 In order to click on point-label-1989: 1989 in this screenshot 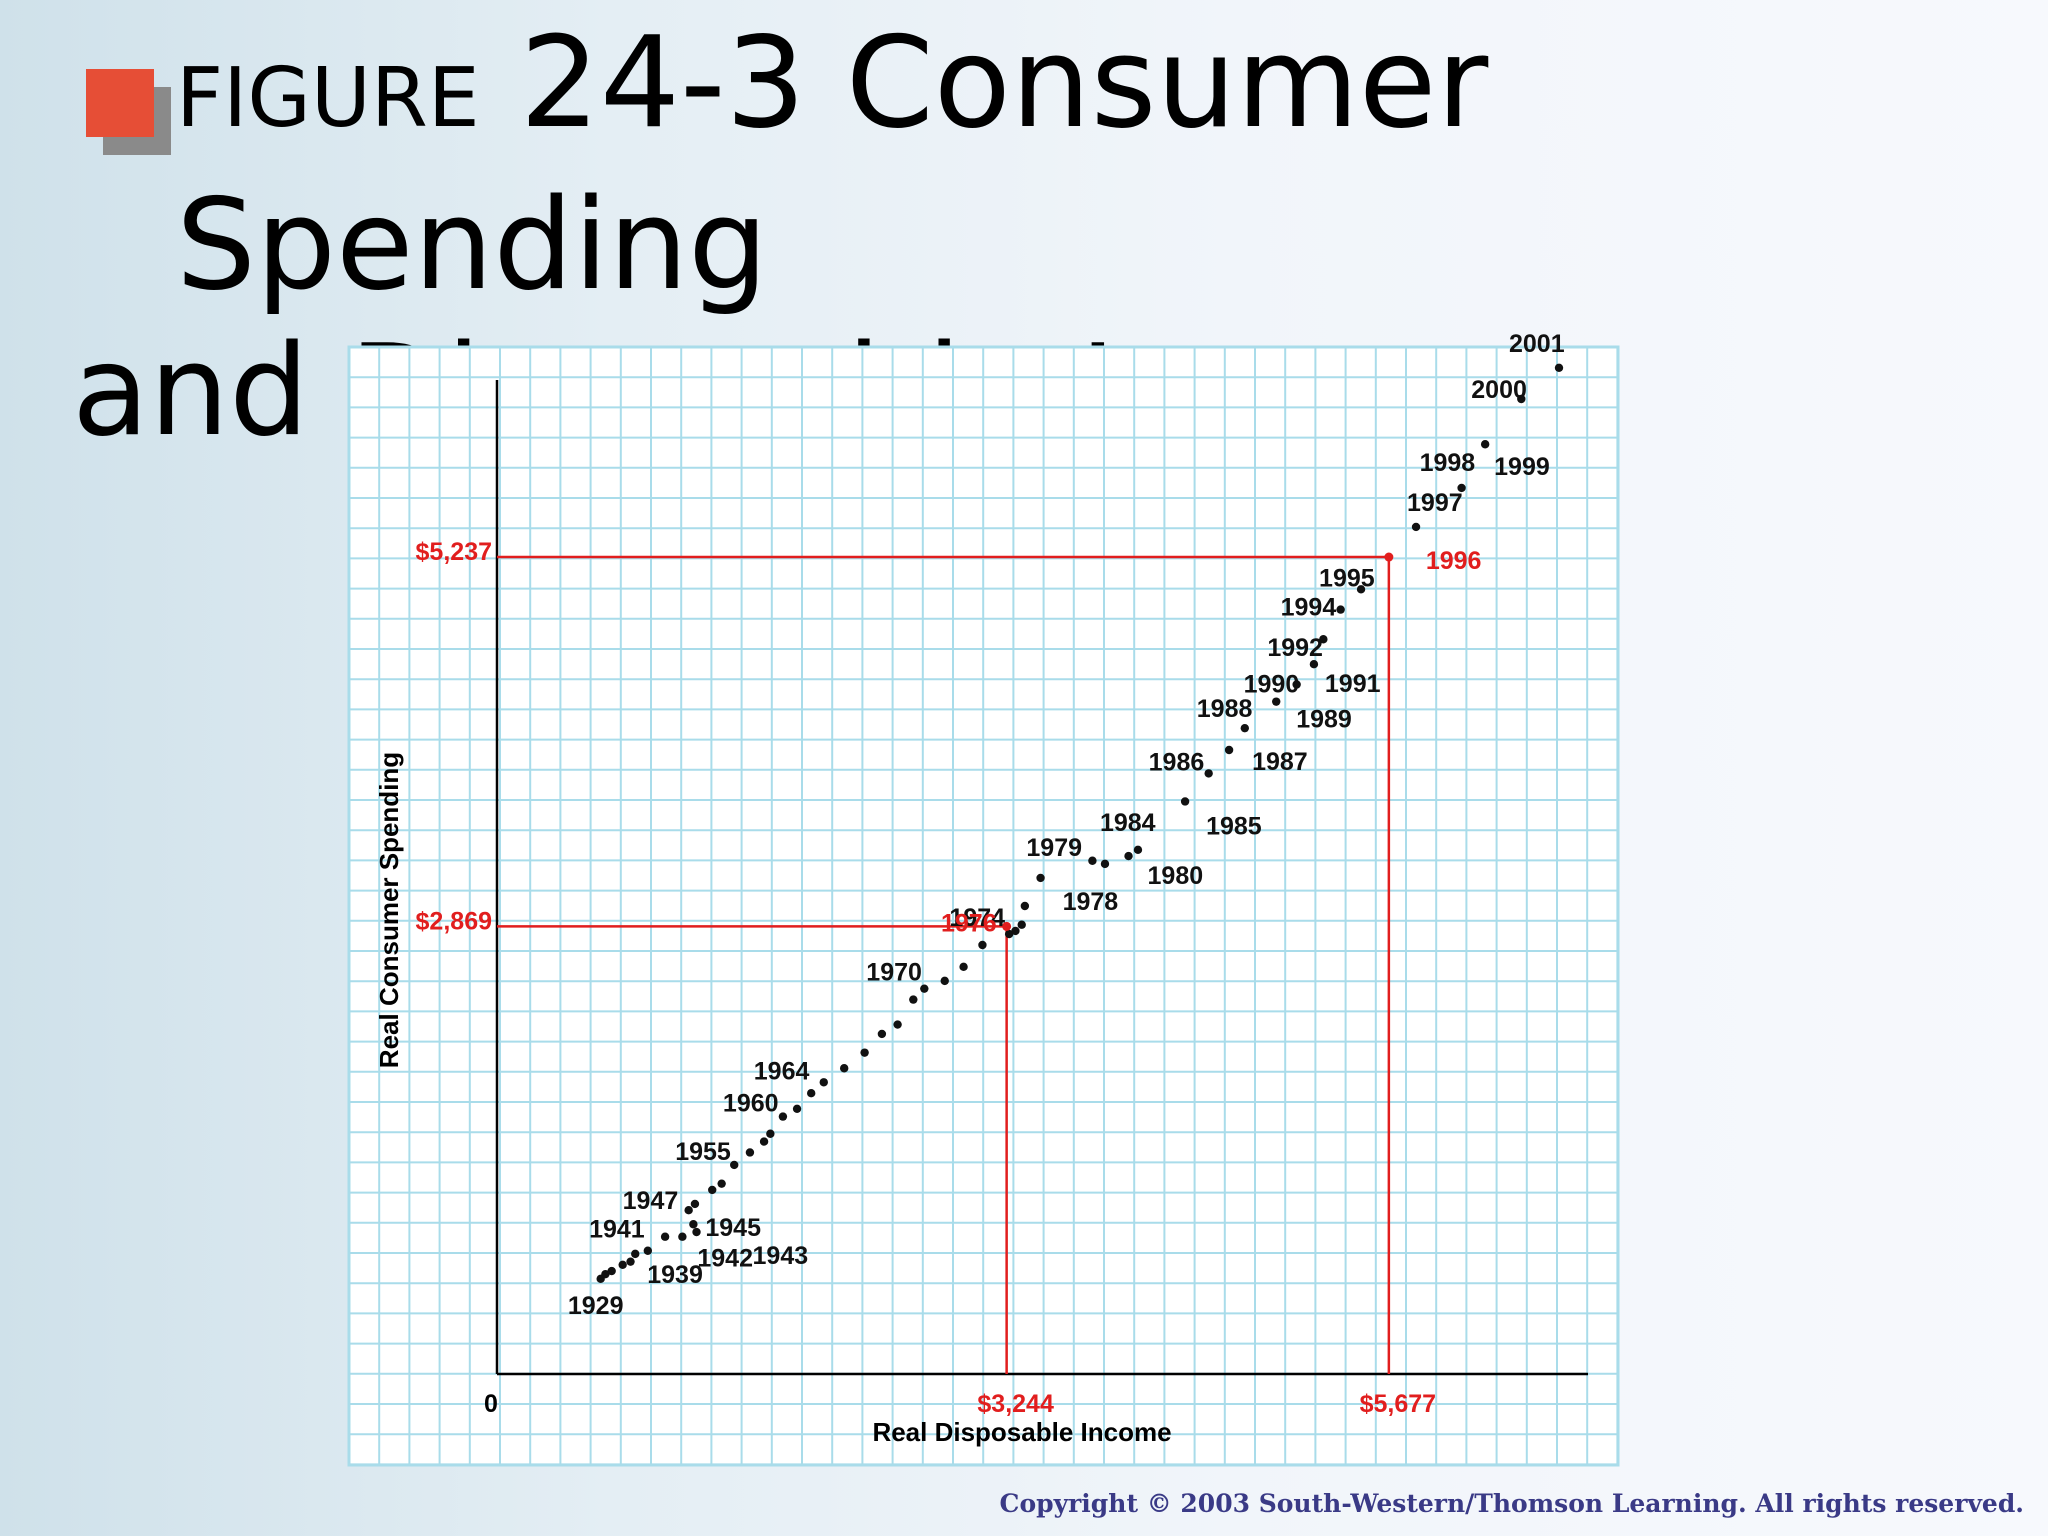, I will do `click(1324, 720)`.